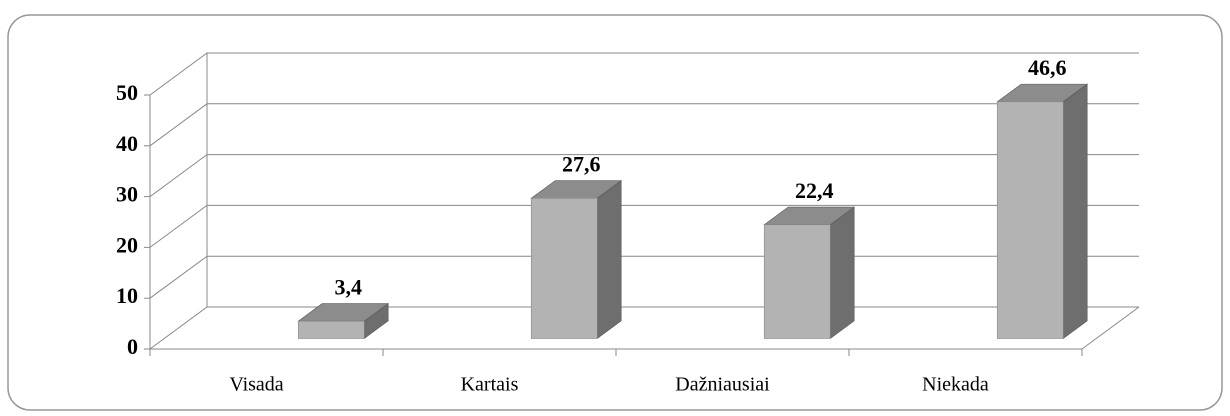  Describe the element at coordinates (490, 385) in the screenshot. I see `x-tick-label: Kartais` at that location.